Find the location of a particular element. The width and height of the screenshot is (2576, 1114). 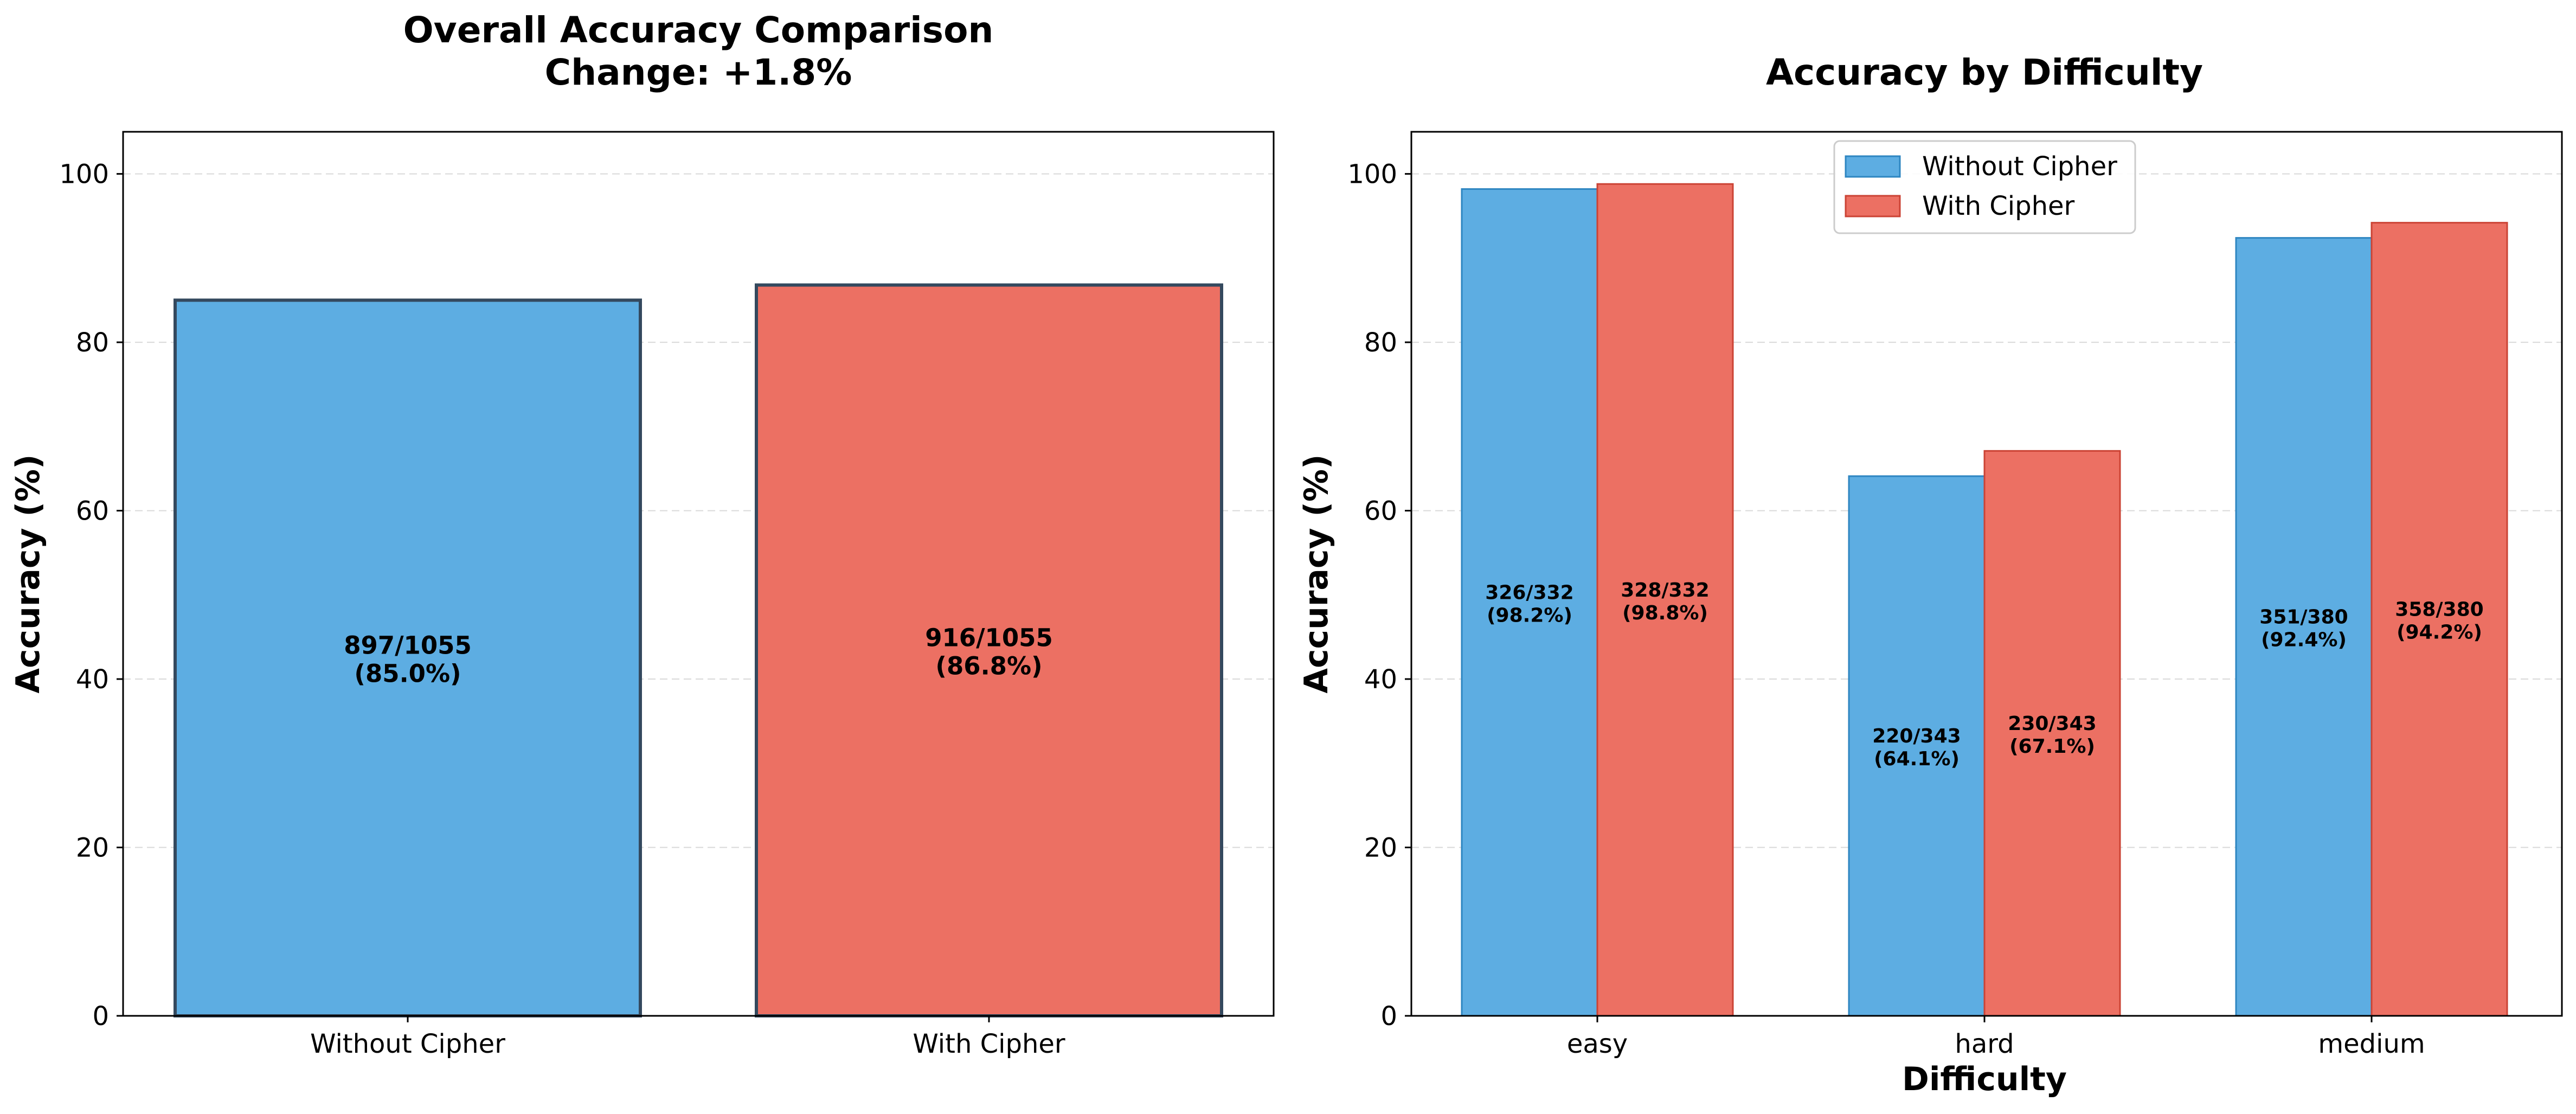

bar-hard-with-cipher is located at coordinates (2052, 733).